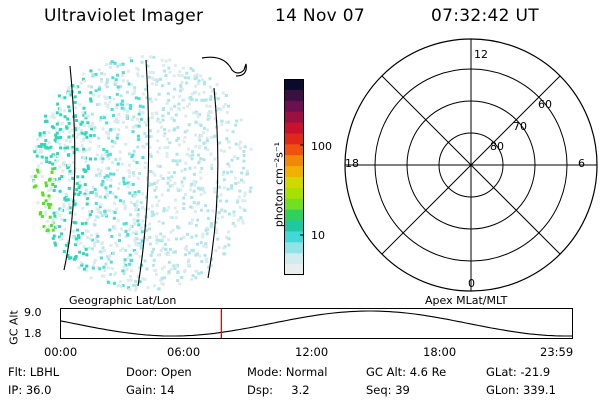 This screenshot has height=400, width=600. Describe the element at coordinates (557, 352) in the screenshot. I see `time-tick-2359: 23:59` at that location.